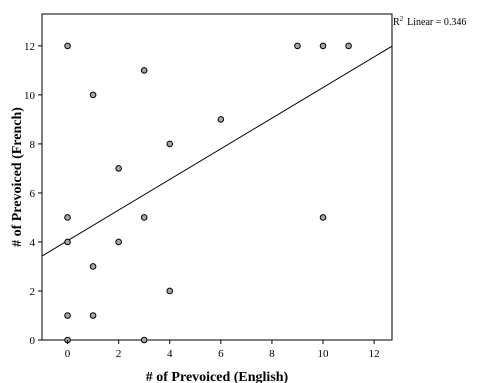 This screenshot has height=383, width=478. Describe the element at coordinates (33, 145) in the screenshot. I see `y-tick-label: 8` at that location.